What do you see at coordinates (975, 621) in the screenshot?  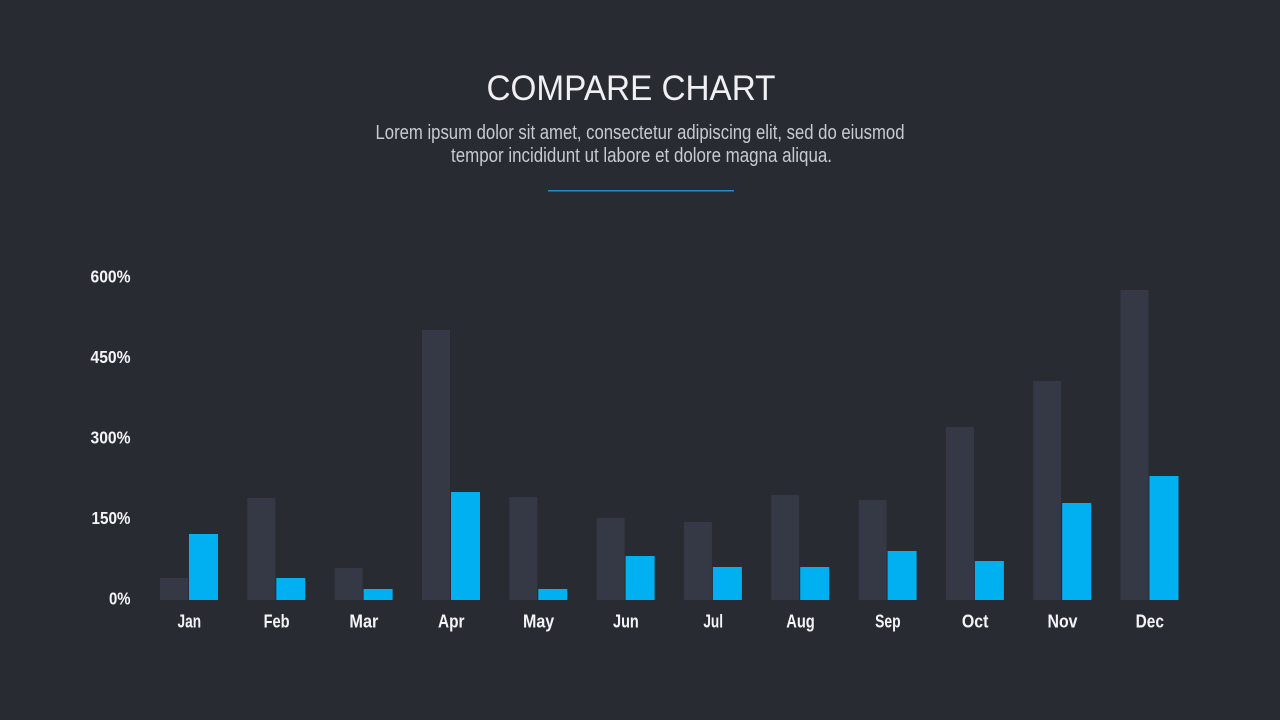 I see `svg-text: Oct` at bounding box center [975, 621].